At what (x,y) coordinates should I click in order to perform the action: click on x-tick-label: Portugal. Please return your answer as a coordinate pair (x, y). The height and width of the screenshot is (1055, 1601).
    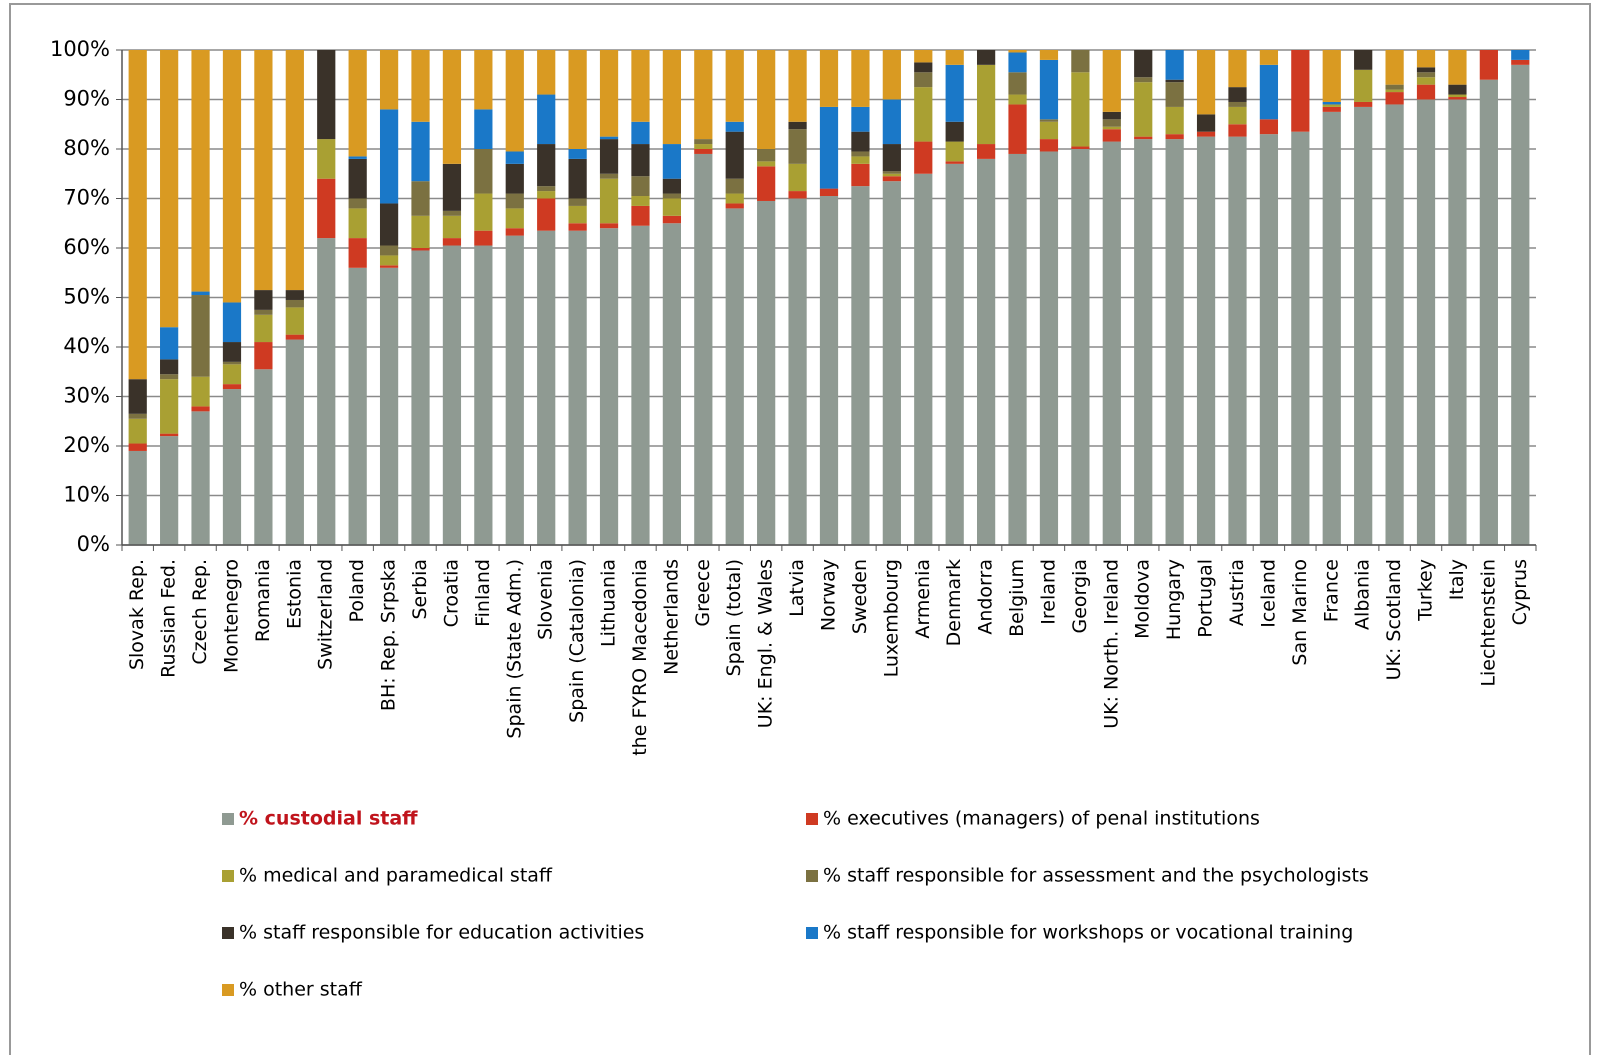
    Looking at the image, I should click on (1206, 598).